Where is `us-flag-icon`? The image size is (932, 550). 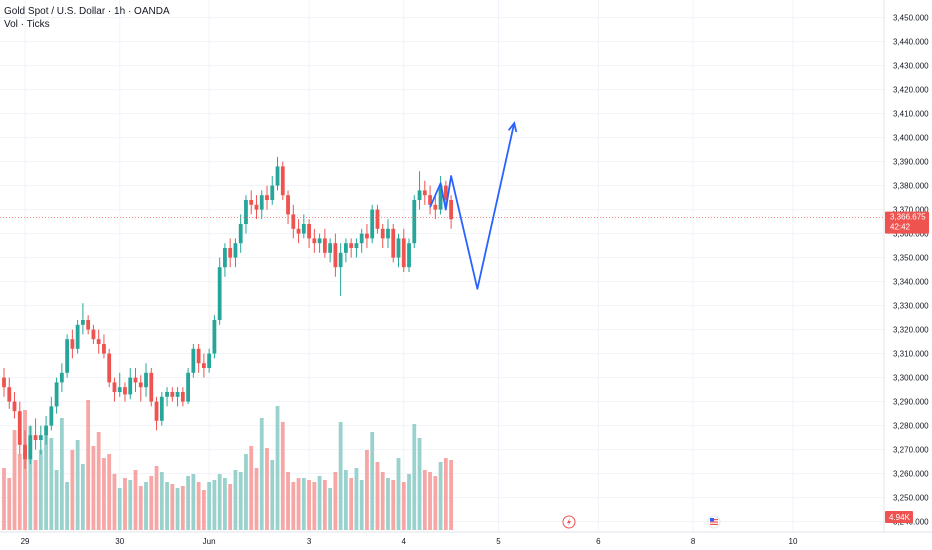
us-flag-icon is located at coordinates (714, 522).